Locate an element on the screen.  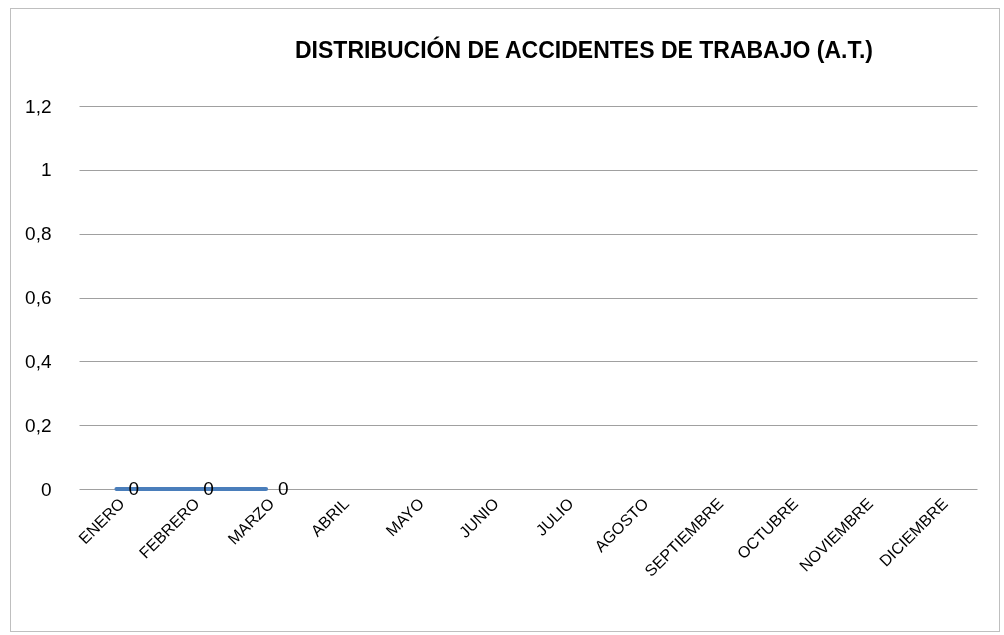
y-tick-label: 0,2 is located at coordinates (38, 425).